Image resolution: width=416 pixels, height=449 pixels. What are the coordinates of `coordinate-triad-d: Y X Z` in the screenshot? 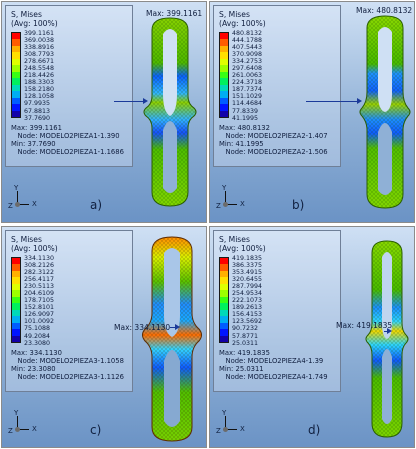 It's located at (234, 424).